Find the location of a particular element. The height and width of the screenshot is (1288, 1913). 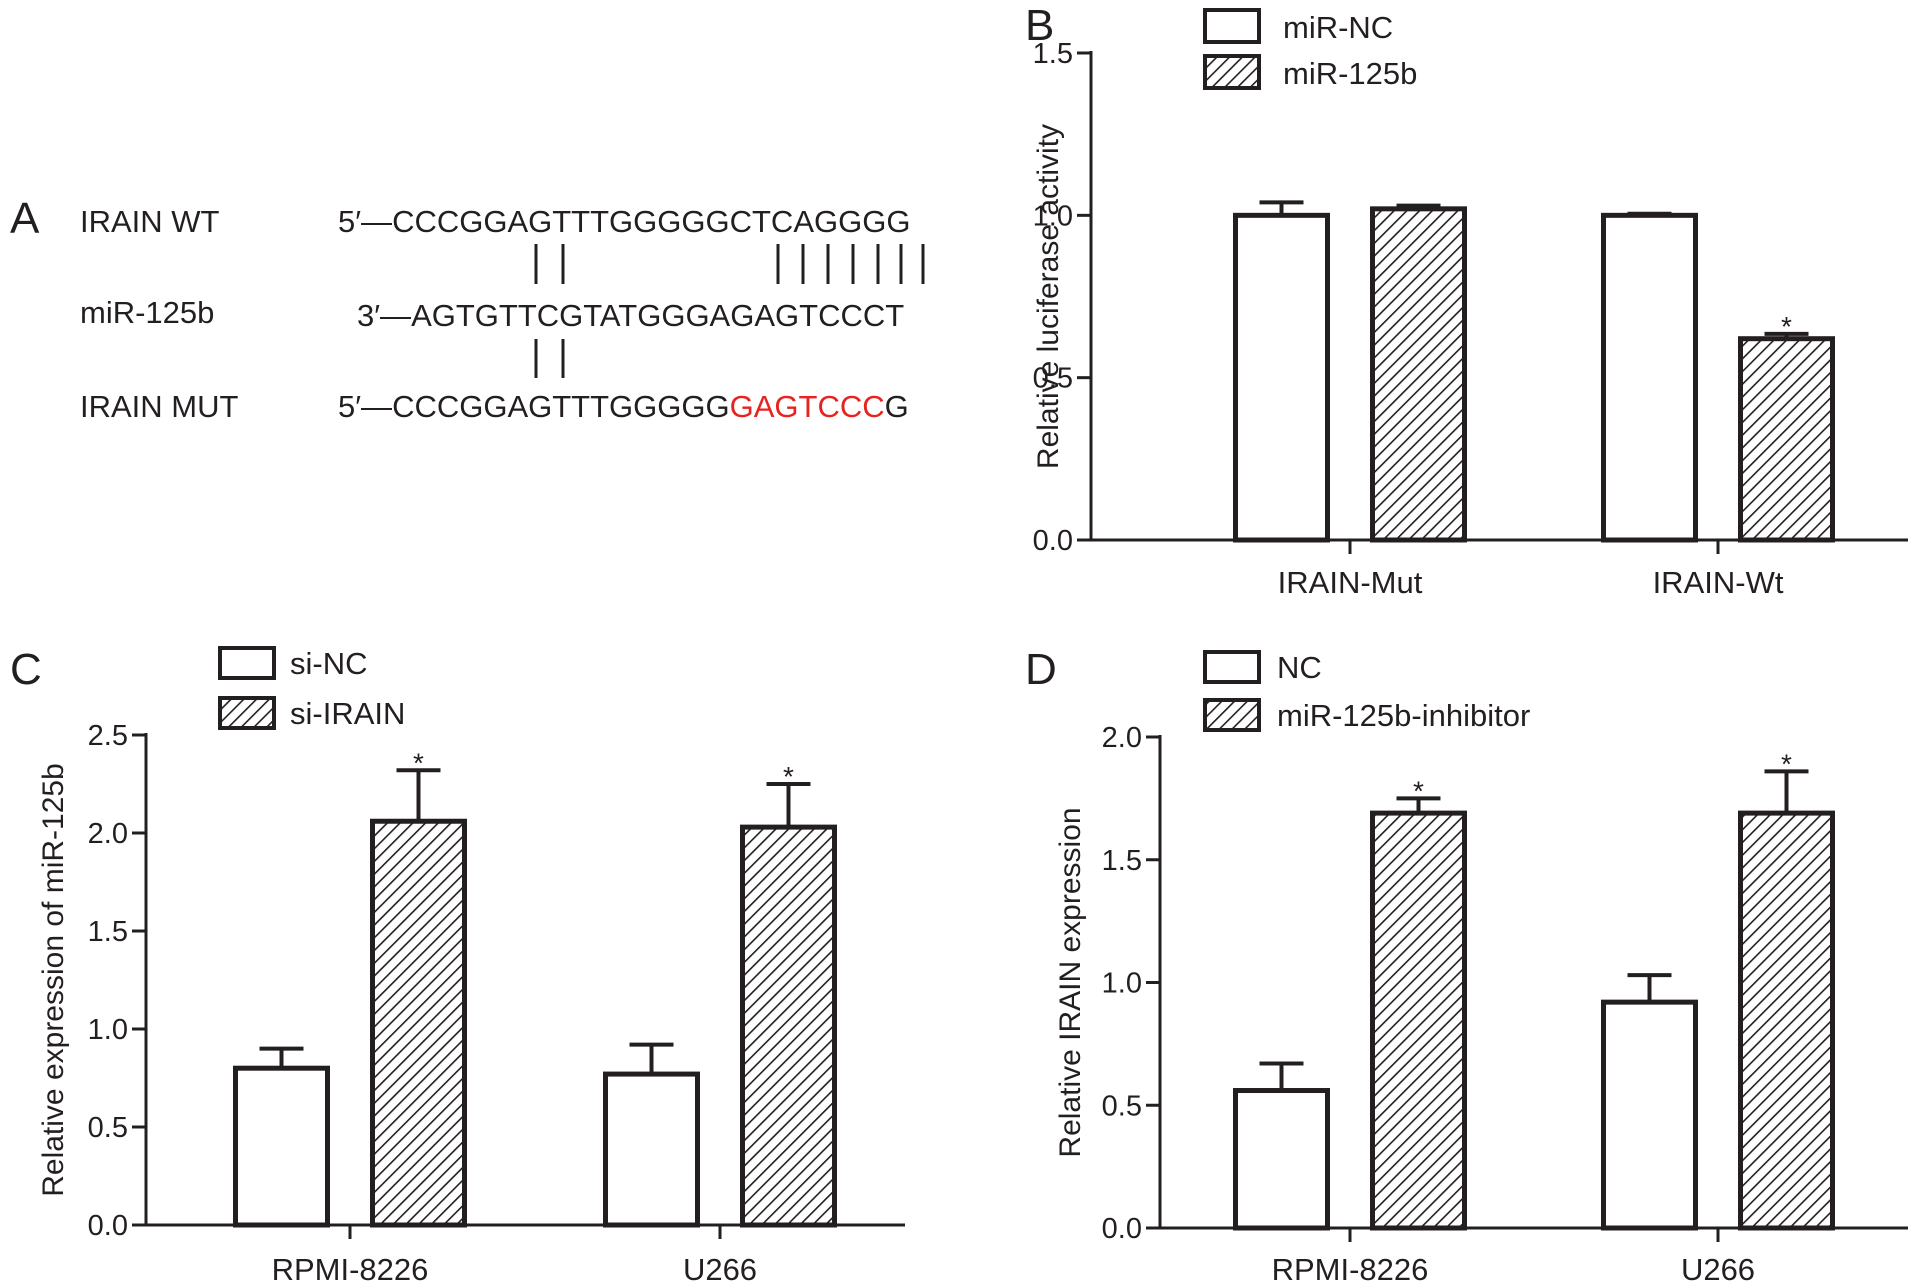

category-label-d-1: U266 is located at coordinates (1718, 1269).